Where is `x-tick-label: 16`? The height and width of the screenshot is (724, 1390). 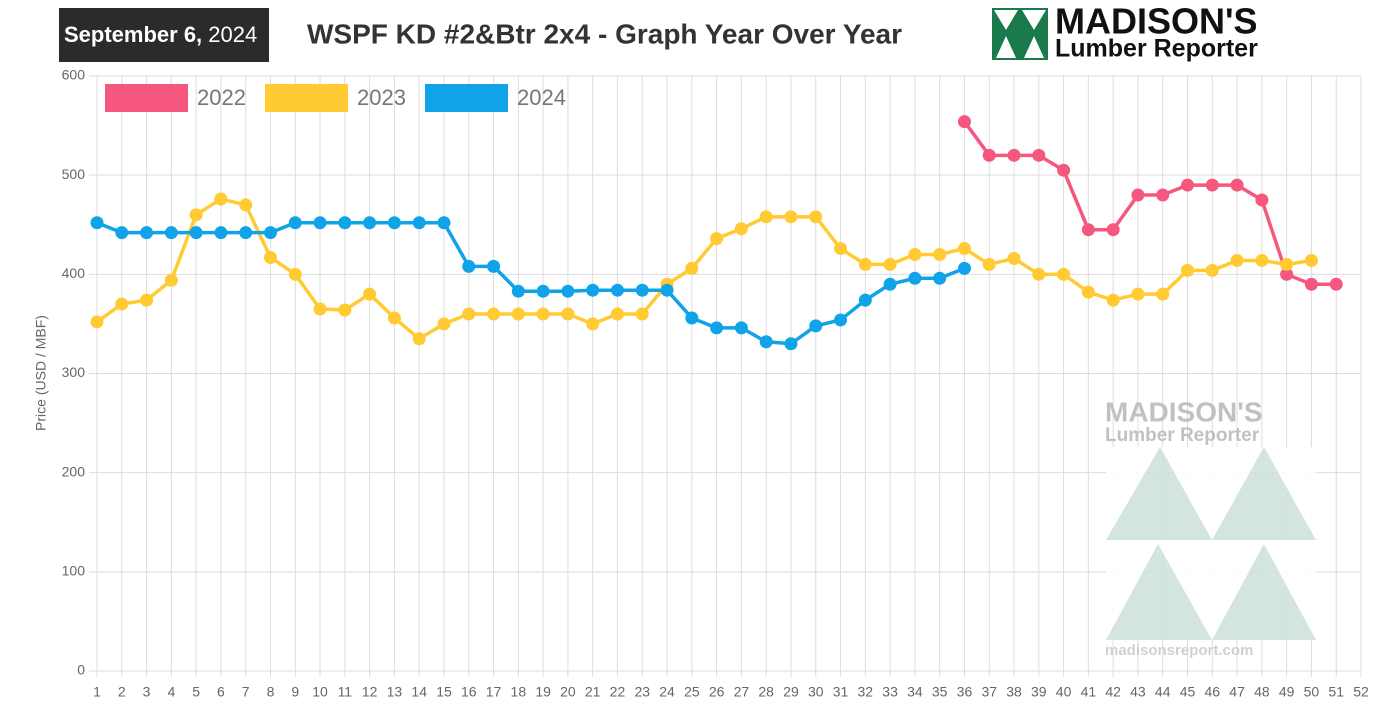 x-tick-label: 16 is located at coordinates (469, 692).